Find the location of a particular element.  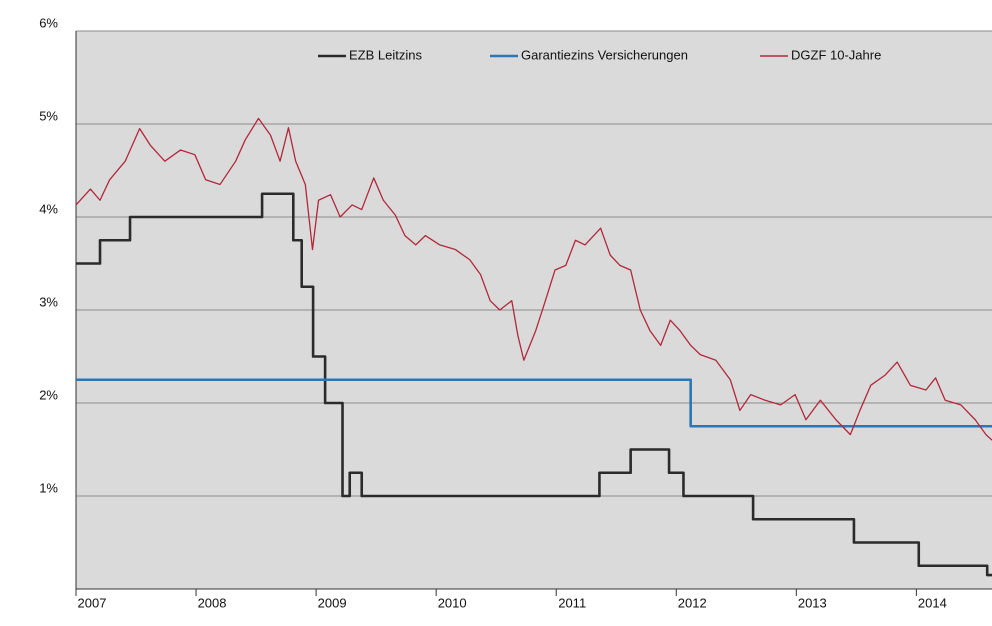

x-tick-label: 2010 is located at coordinates (452, 602).